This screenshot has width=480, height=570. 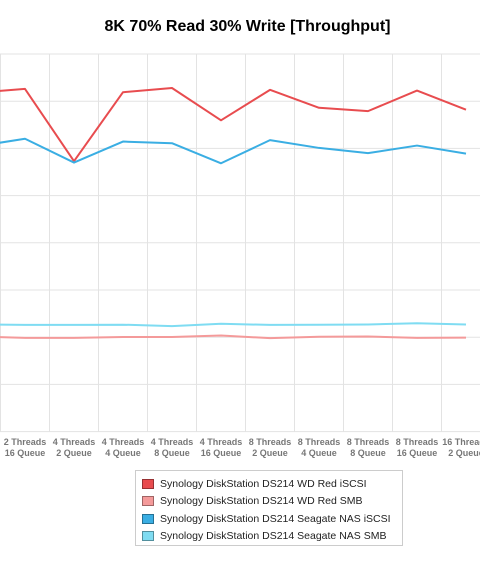 What do you see at coordinates (270, 447) in the screenshot?
I see `x-tick-label: 8 Threads 2 Queue` at bounding box center [270, 447].